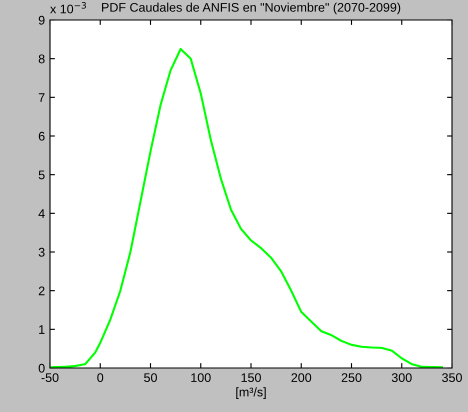 This screenshot has height=412, width=468. What do you see at coordinates (150, 377) in the screenshot?
I see `x-tick-label: 50` at bounding box center [150, 377].